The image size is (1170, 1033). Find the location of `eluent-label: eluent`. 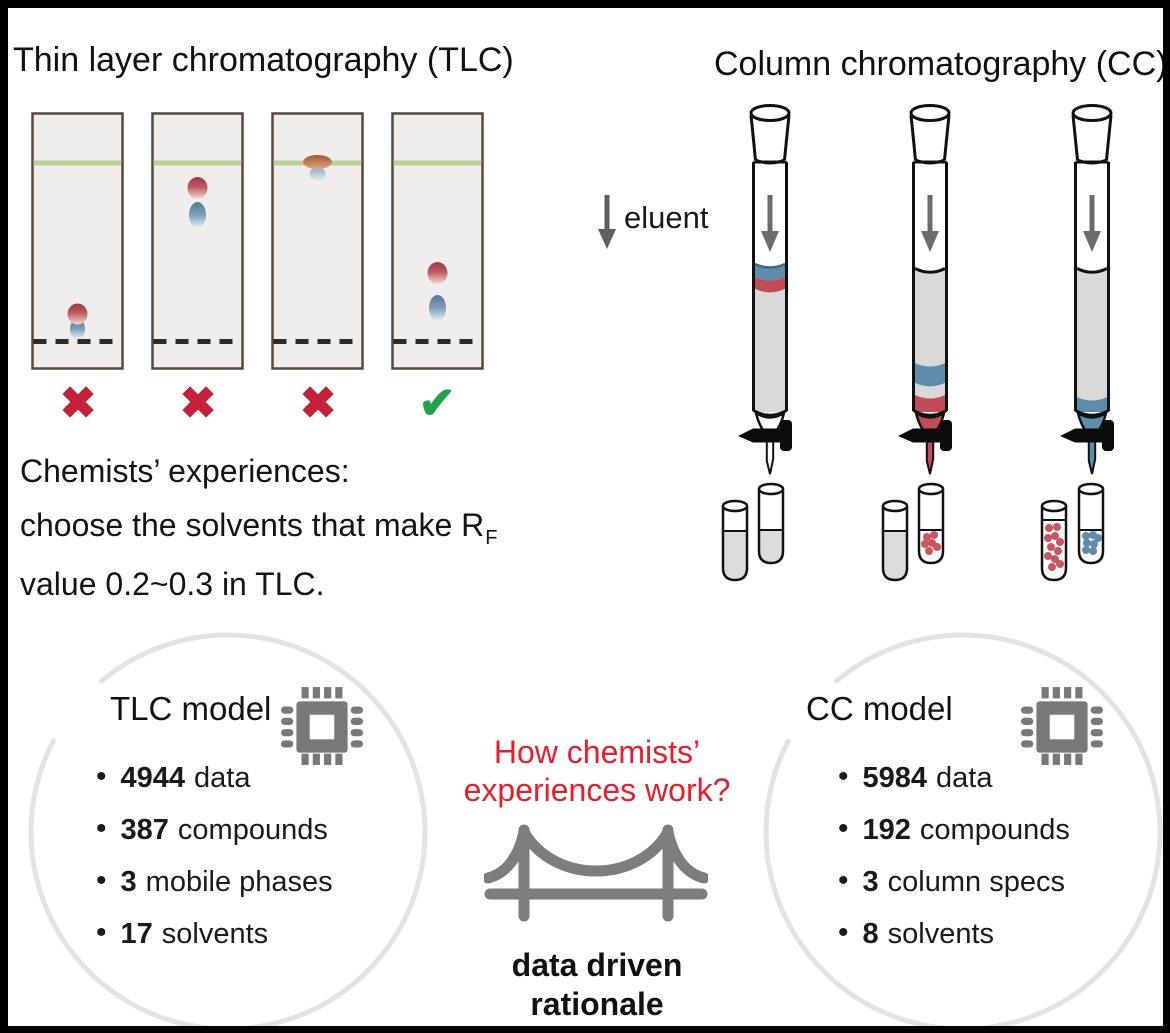

eluent-label: eluent is located at coordinates (666, 217).